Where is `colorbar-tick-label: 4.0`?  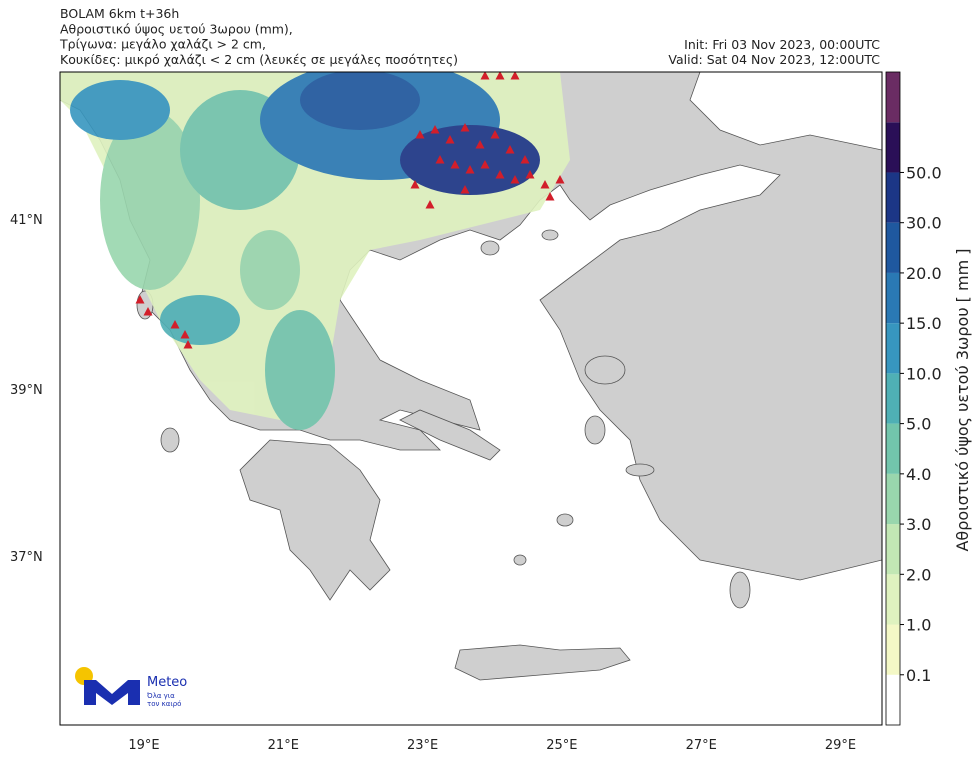
colorbar-tick-label: 4.0 is located at coordinates (918, 474).